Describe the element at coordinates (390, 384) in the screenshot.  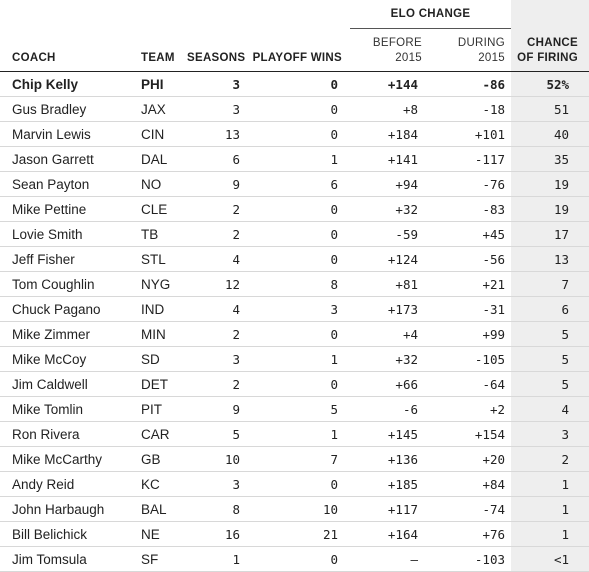
I see `before-cell: +66` at that location.